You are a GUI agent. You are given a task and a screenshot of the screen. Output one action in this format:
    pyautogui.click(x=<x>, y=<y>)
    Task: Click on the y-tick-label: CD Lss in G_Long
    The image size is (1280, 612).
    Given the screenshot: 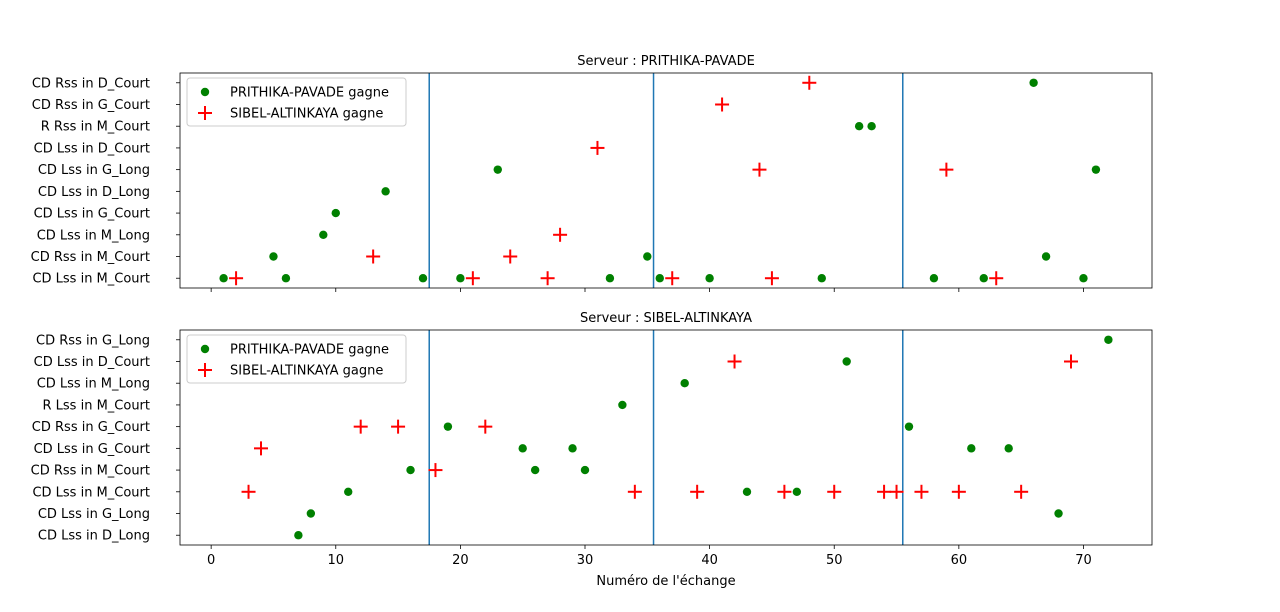 What is the action you would take?
    pyautogui.click(x=94, y=170)
    